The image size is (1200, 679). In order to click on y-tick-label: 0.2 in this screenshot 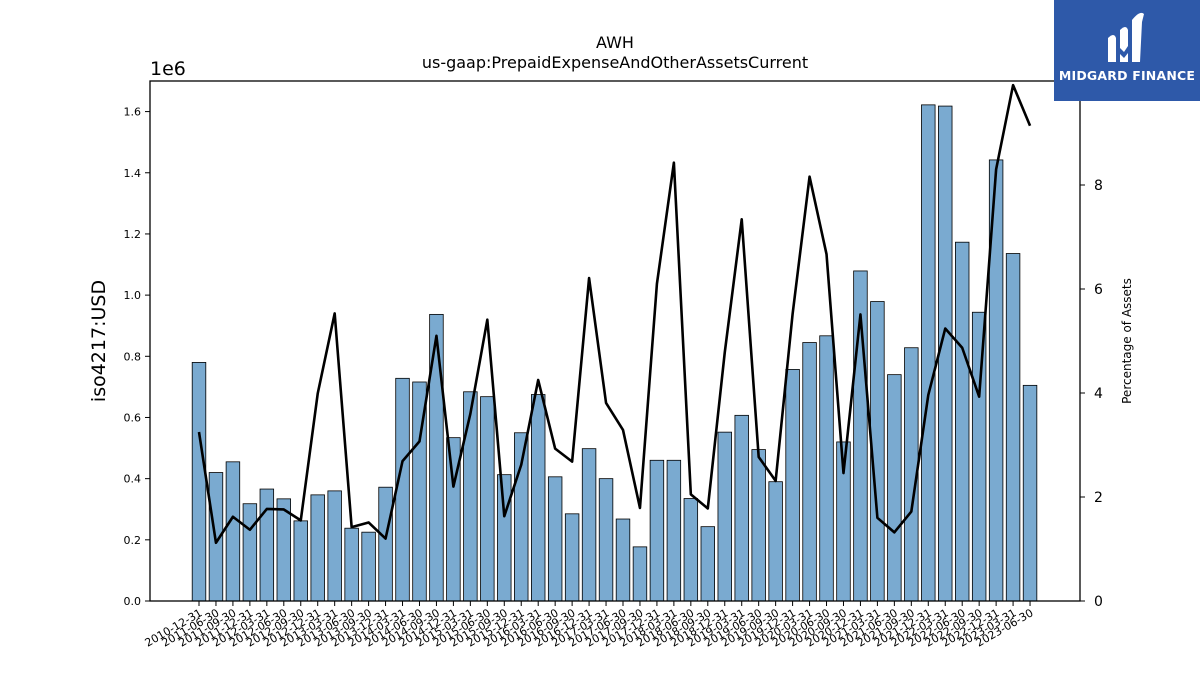, I will do `click(133, 540)`.